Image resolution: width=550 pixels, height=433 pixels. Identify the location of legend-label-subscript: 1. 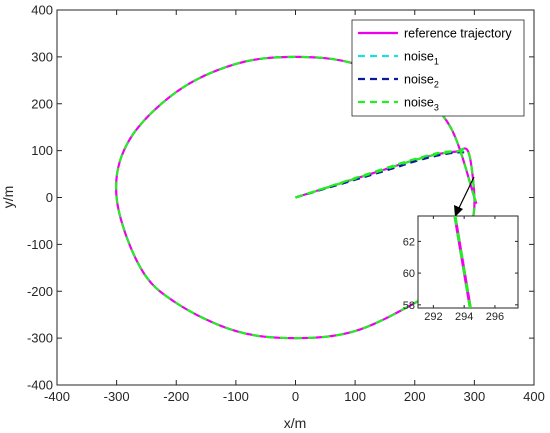
(436, 62).